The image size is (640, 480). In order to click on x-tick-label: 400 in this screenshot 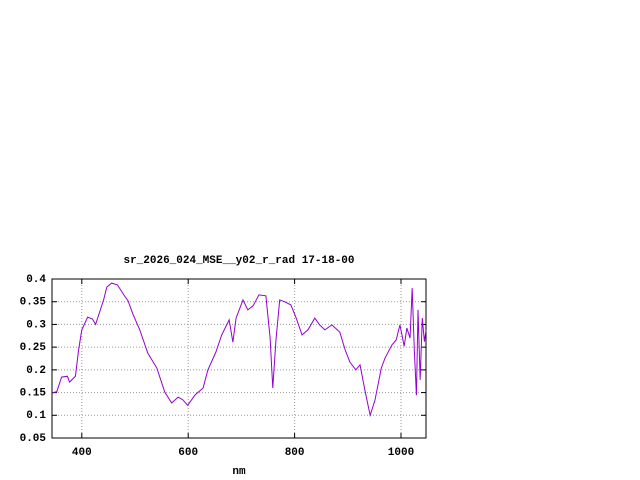, I will do `click(82, 453)`.